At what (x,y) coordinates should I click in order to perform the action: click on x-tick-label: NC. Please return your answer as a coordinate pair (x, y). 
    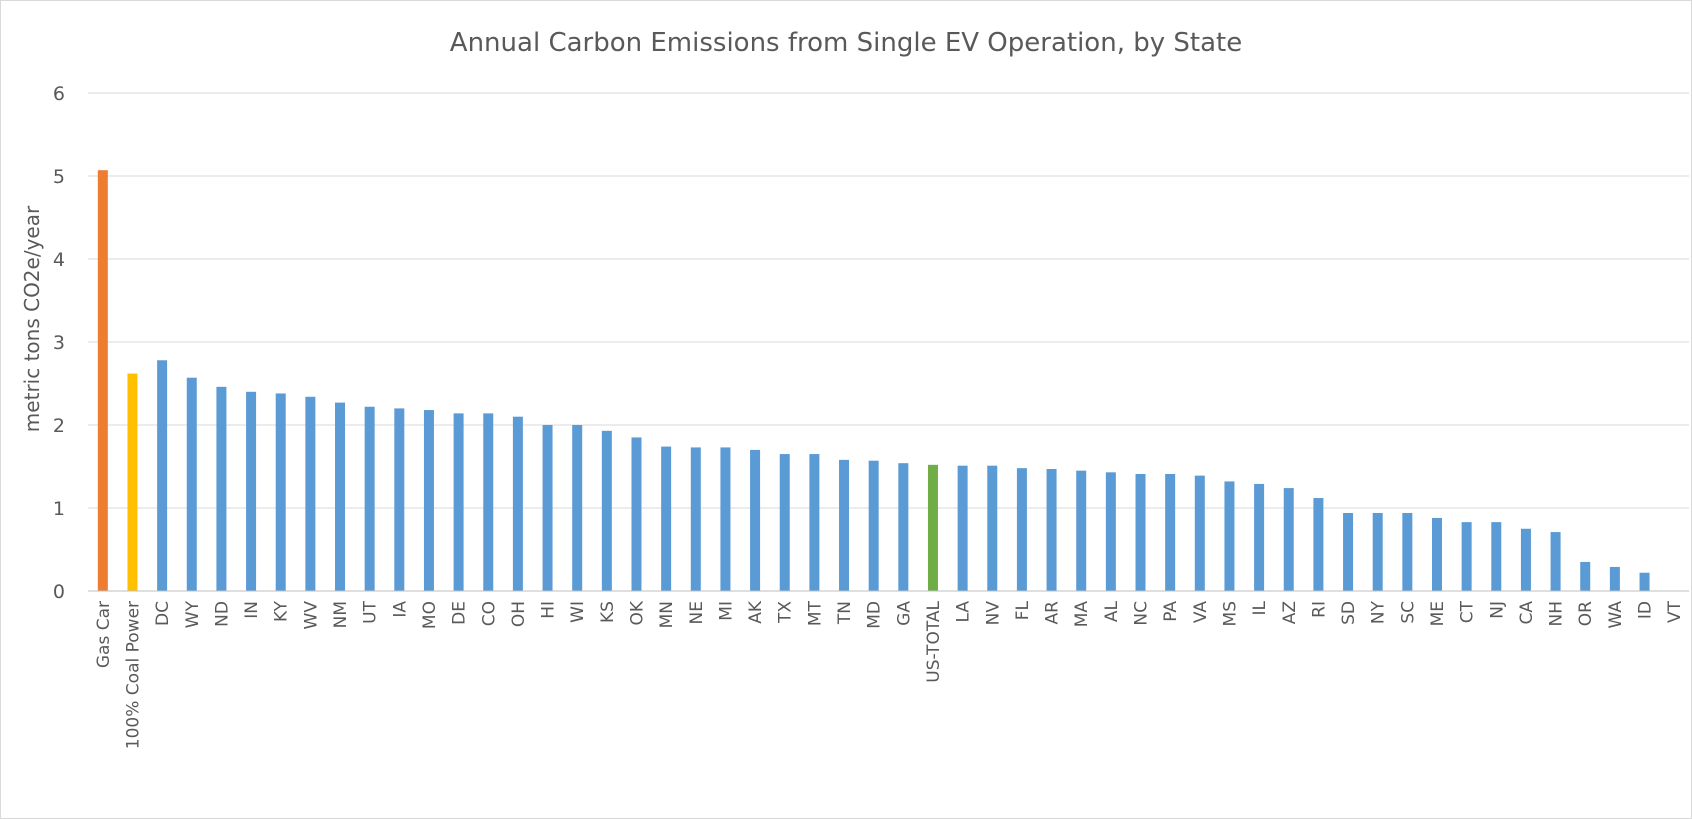
    Looking at the image, I should click on (1142, 613).